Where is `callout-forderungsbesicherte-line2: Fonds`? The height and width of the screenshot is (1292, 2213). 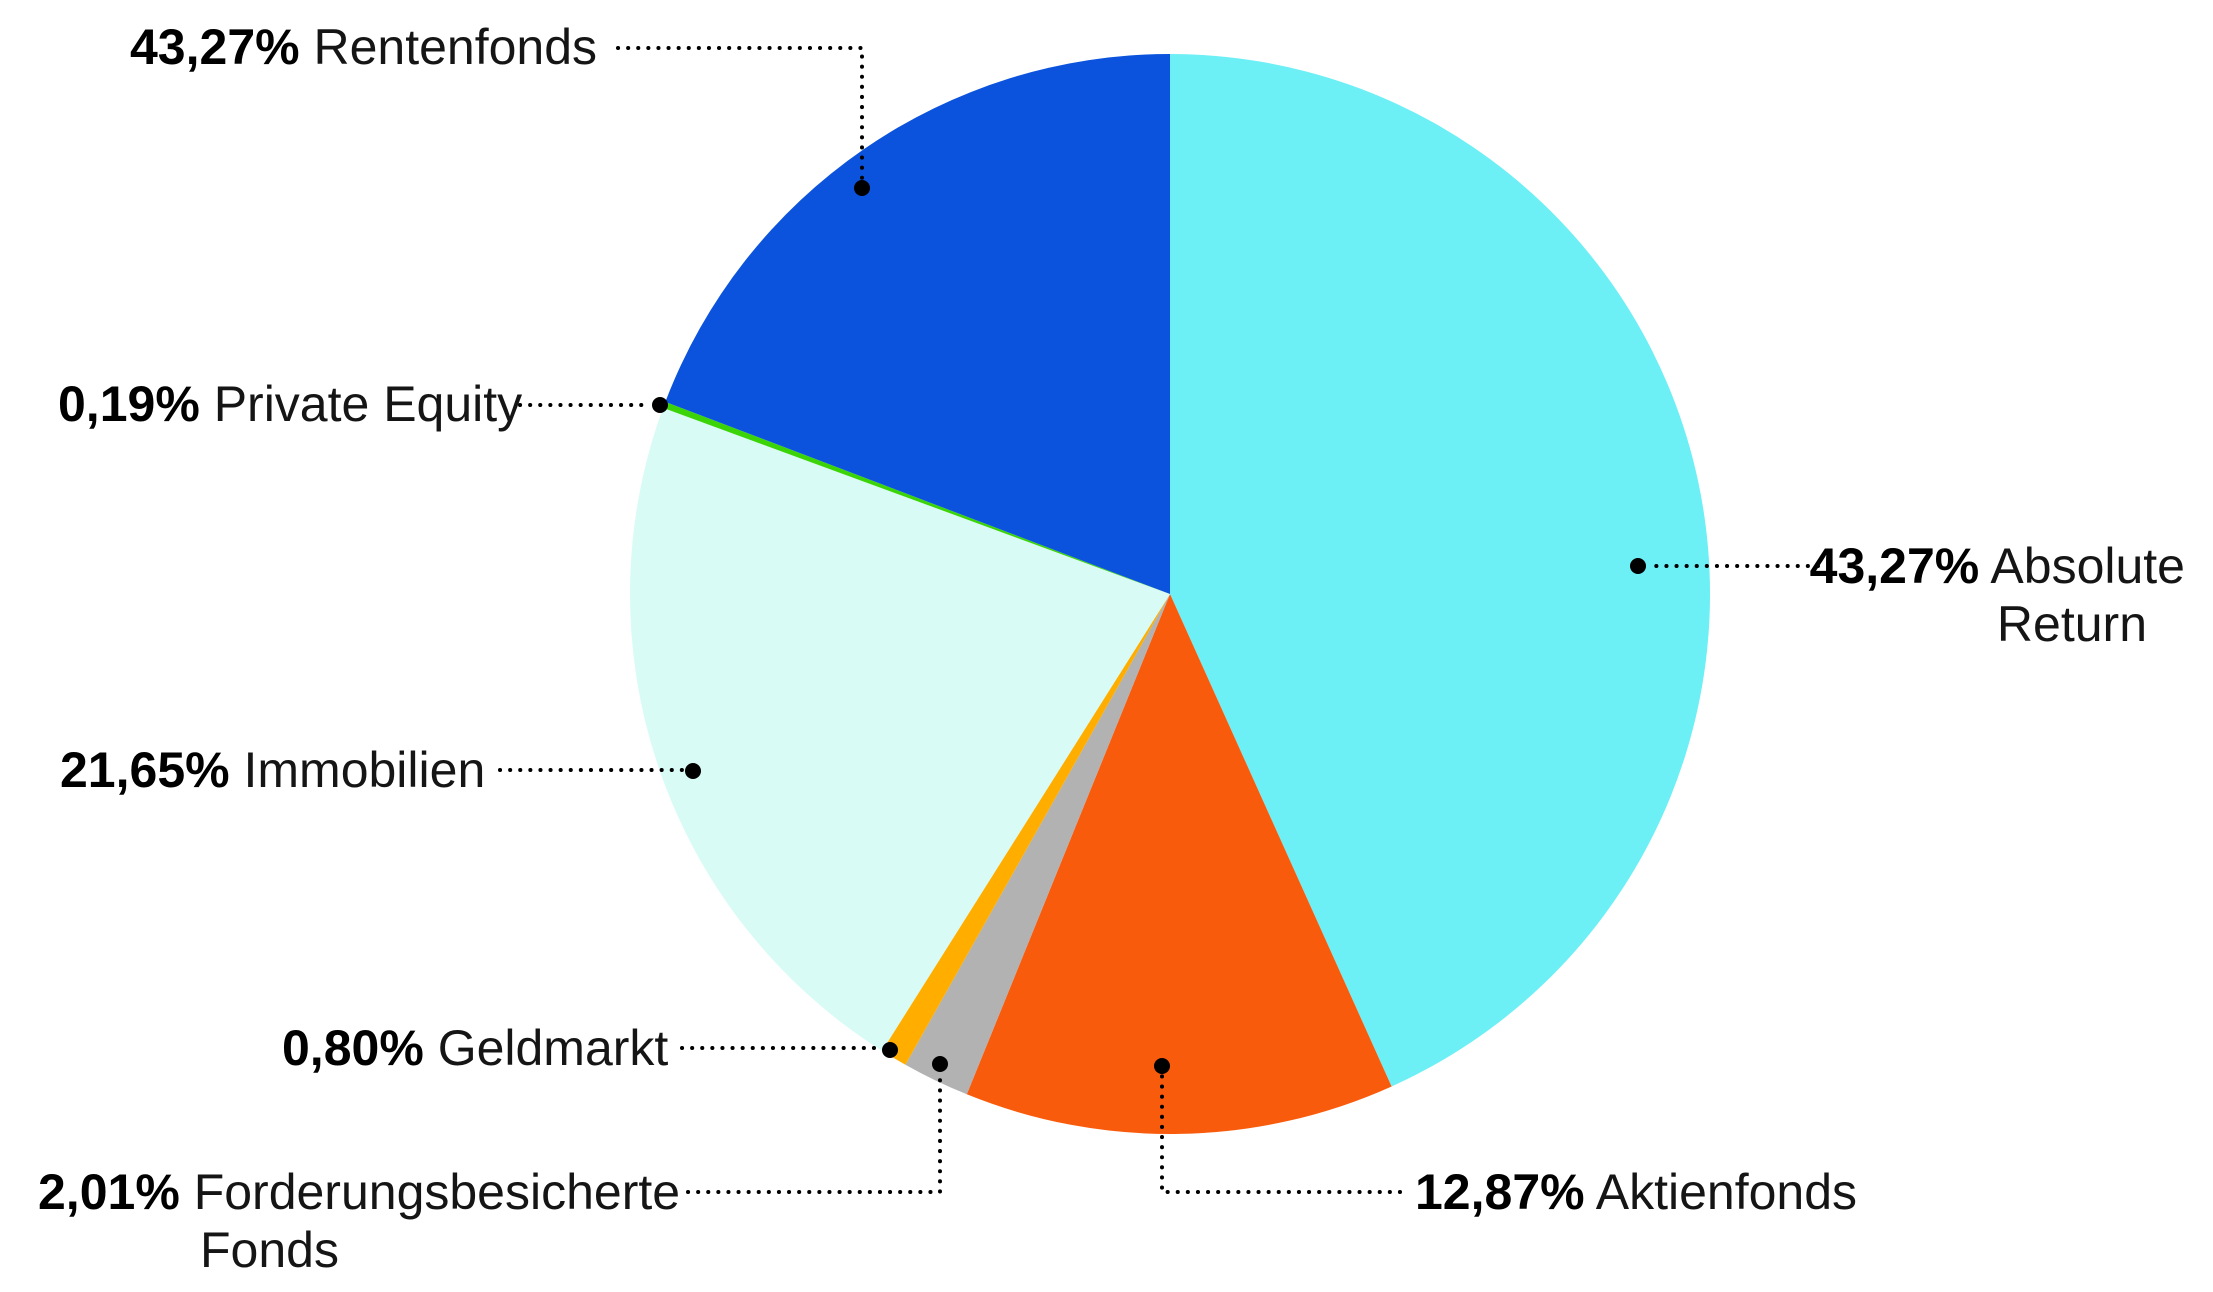 callout-forderungsbesicherte-line2: Fonds is located at coordinates (269, 1250).